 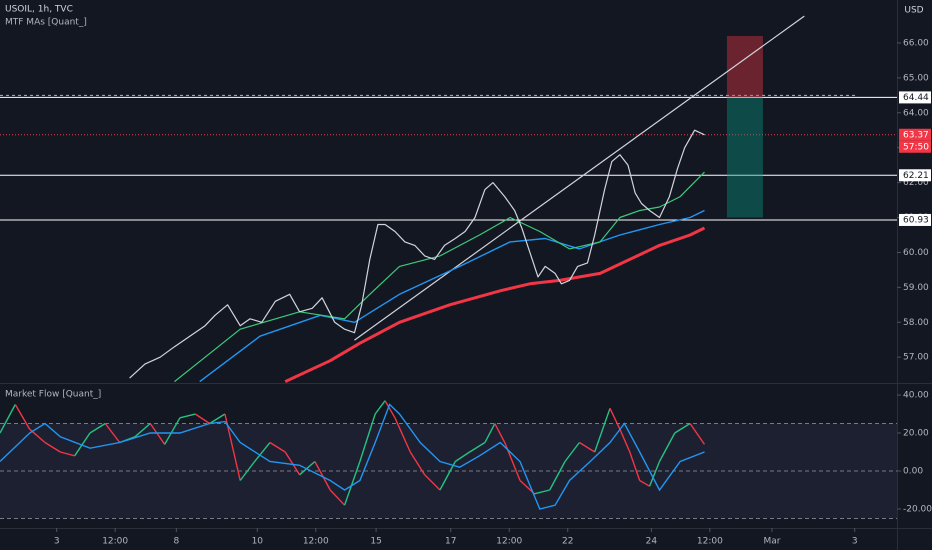 I want to click on y-tick-label: 66.00, so click(x=916, y=43).